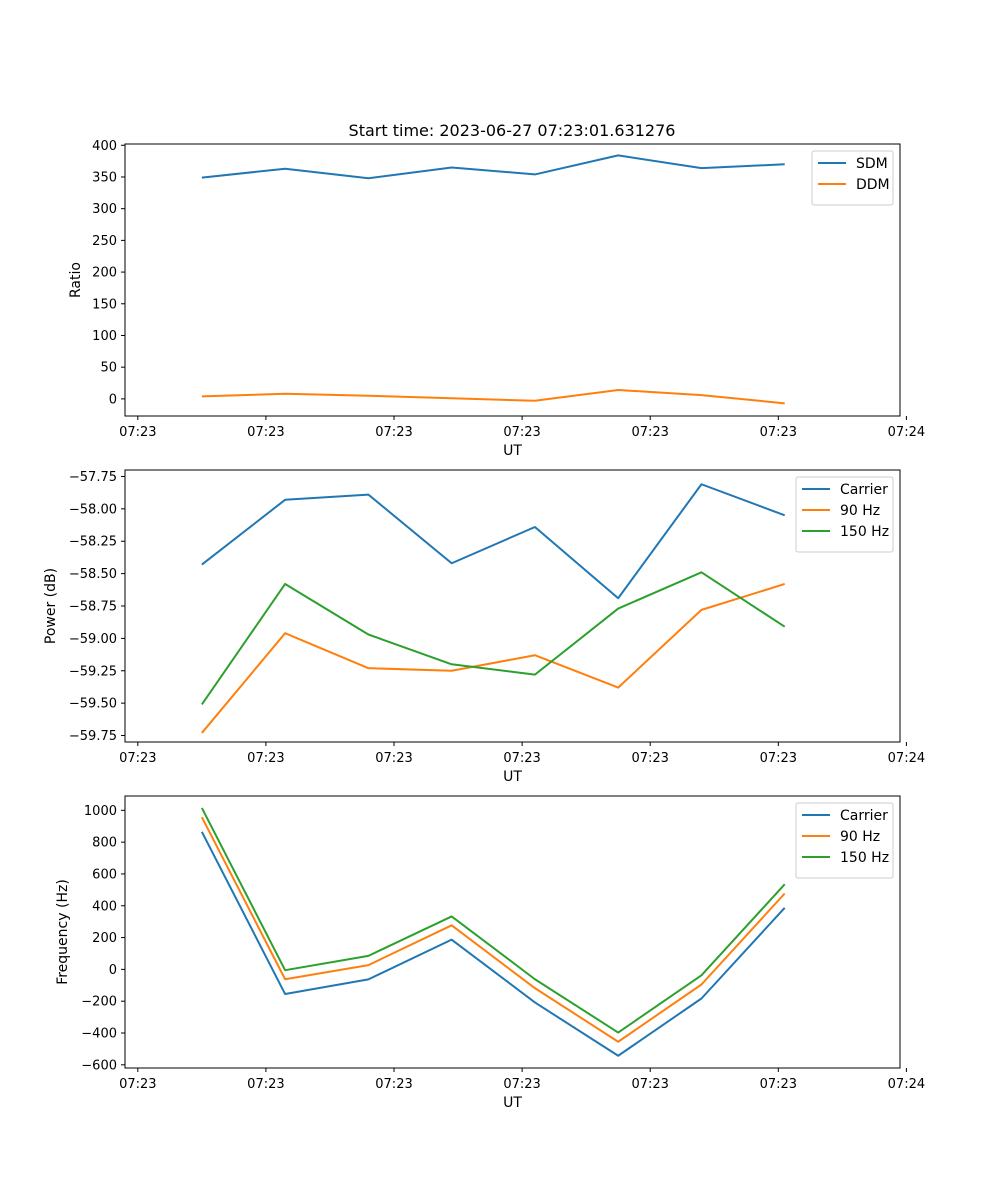 The height and width of the screenshot is (1200, 1000). I want to click on legend-label: DDM, so click(873, 185).